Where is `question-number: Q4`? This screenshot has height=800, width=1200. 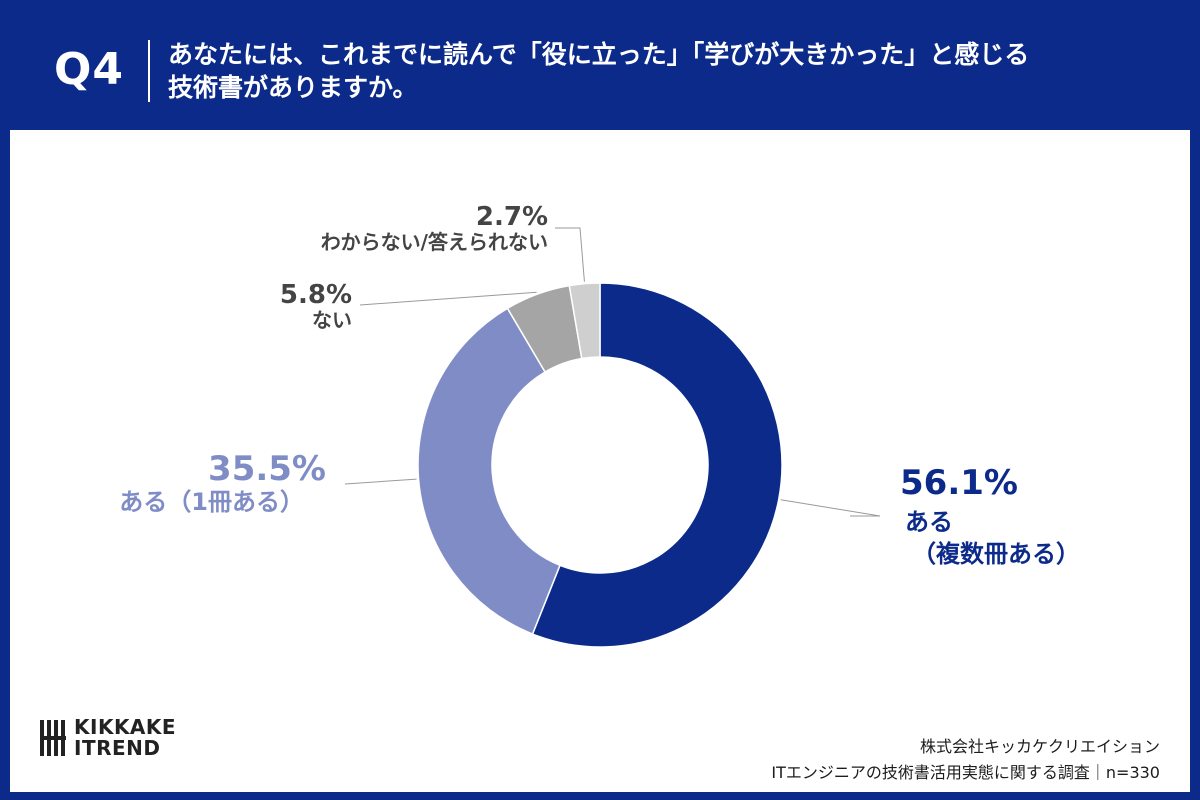 question-number: Q4 is located at coordinates (89, 69).